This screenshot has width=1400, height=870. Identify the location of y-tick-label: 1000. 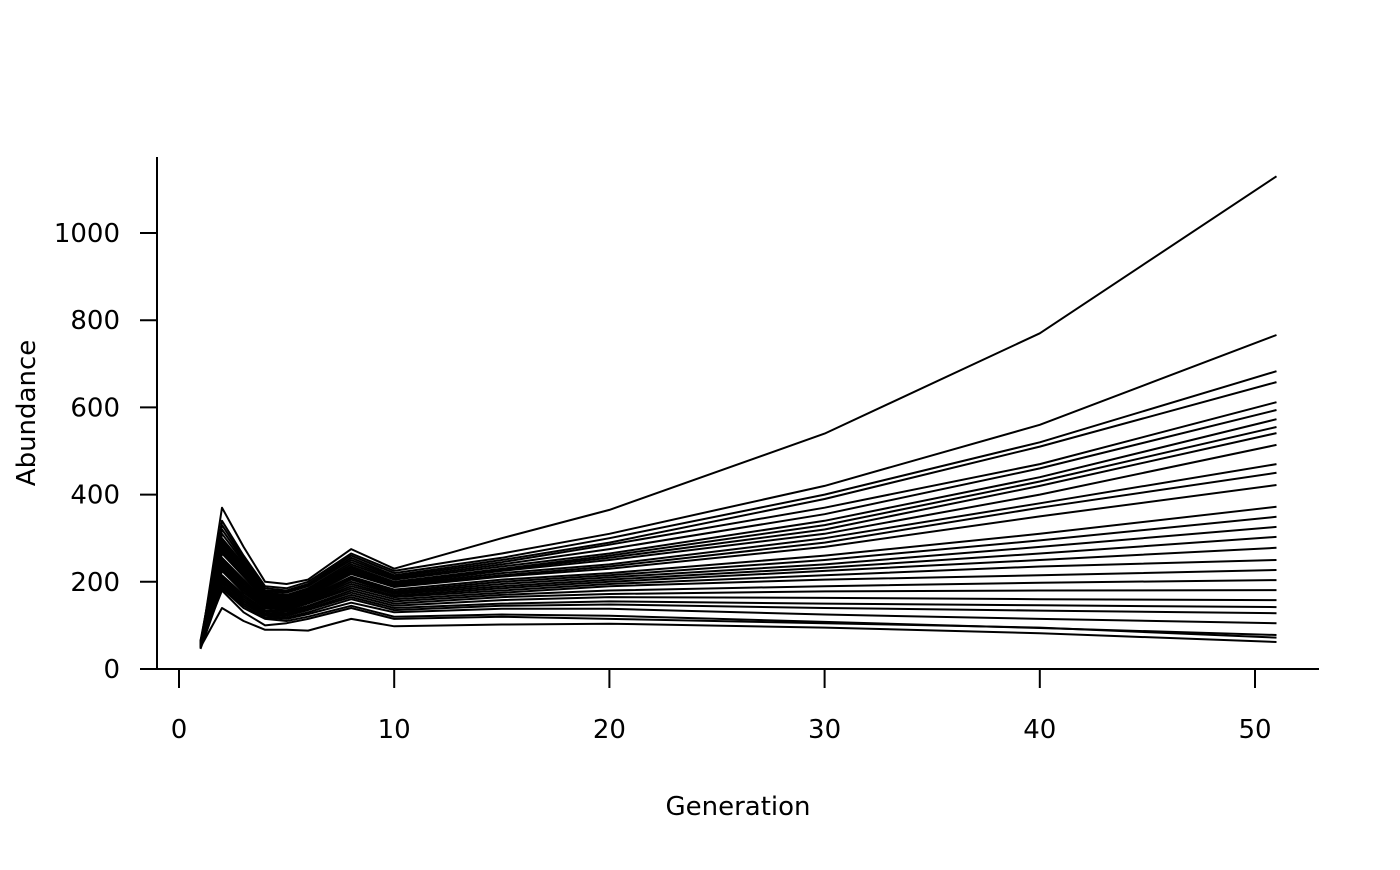
(87, 234).